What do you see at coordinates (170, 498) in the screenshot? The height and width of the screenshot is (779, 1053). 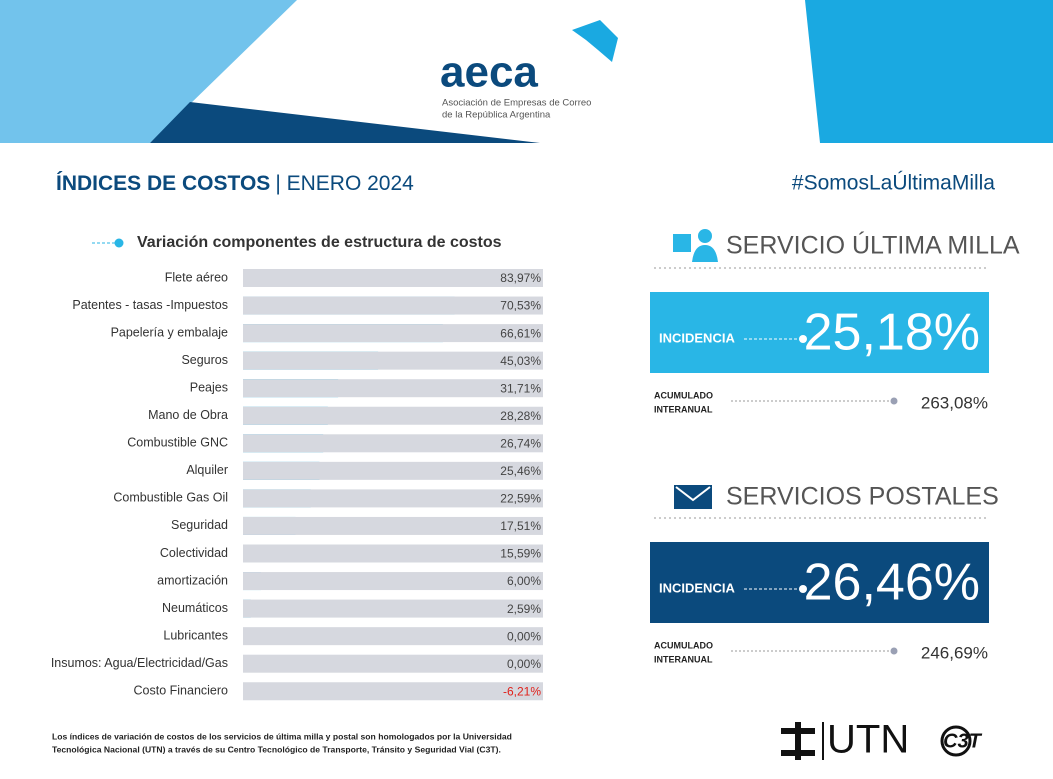 I see `category-label: Combustible Gas Oil` at bounding box center [170, 498].